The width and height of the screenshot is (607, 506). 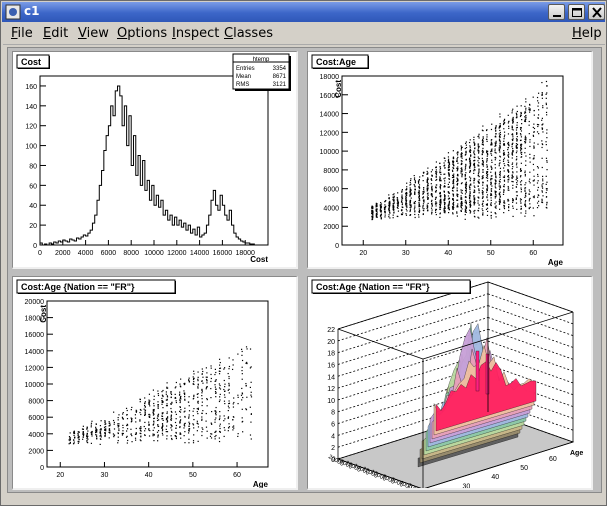 What do you see at coordinates (556, 12) in the screenshot?
I see `minimize-button` at bounding box center [556, 12].